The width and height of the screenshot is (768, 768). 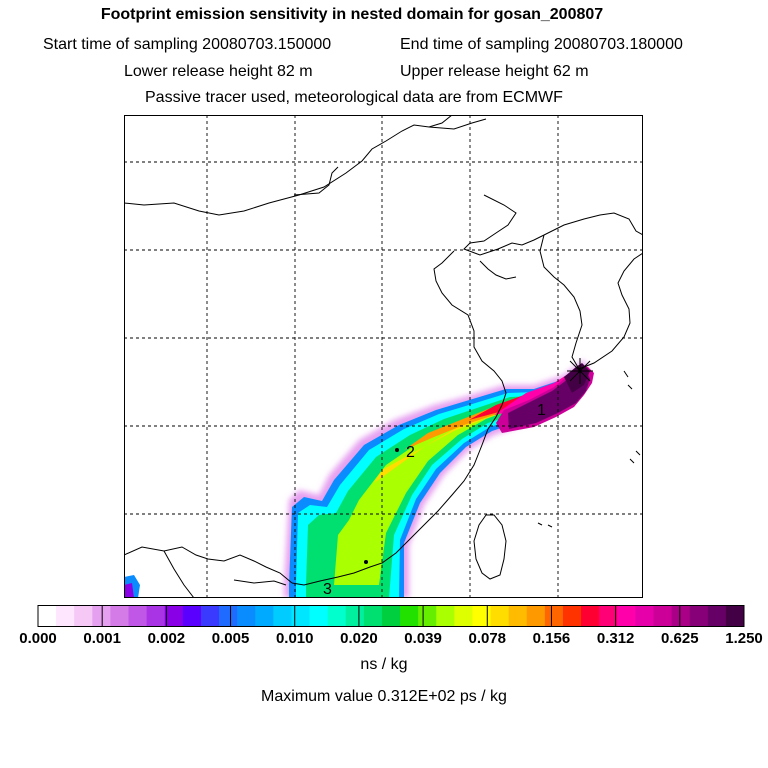 What do you see at coordinates (487, 638) in the screenshot?
I see `colorbar-tick-label: 0.078` at bounding box center [487, 638].